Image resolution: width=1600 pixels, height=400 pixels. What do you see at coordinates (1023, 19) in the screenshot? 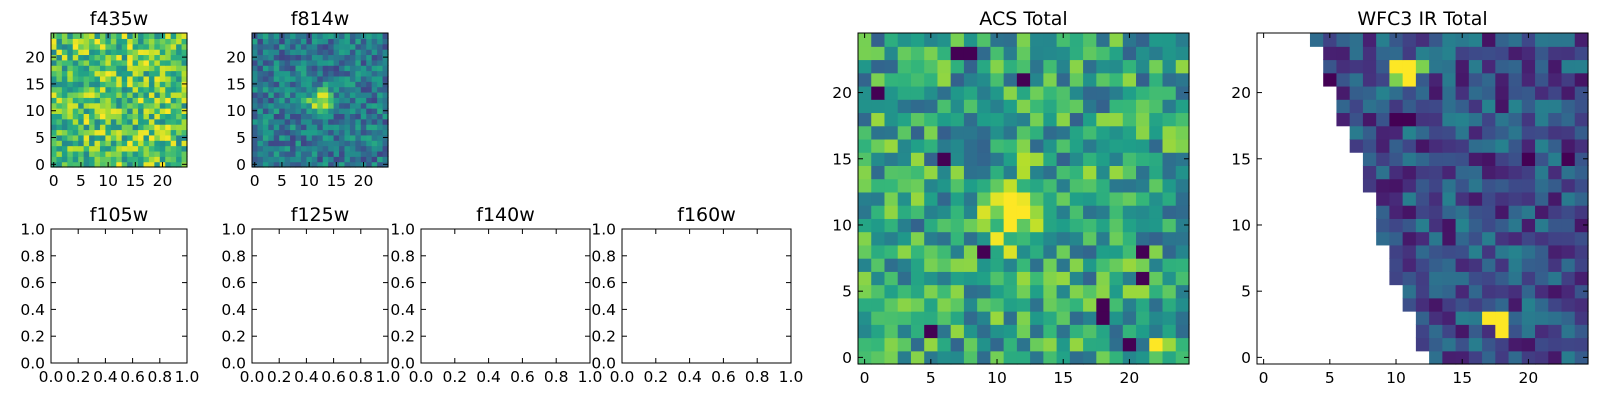
I see `acs-total-title: ACS Total` at bounding box center [1023, 19].